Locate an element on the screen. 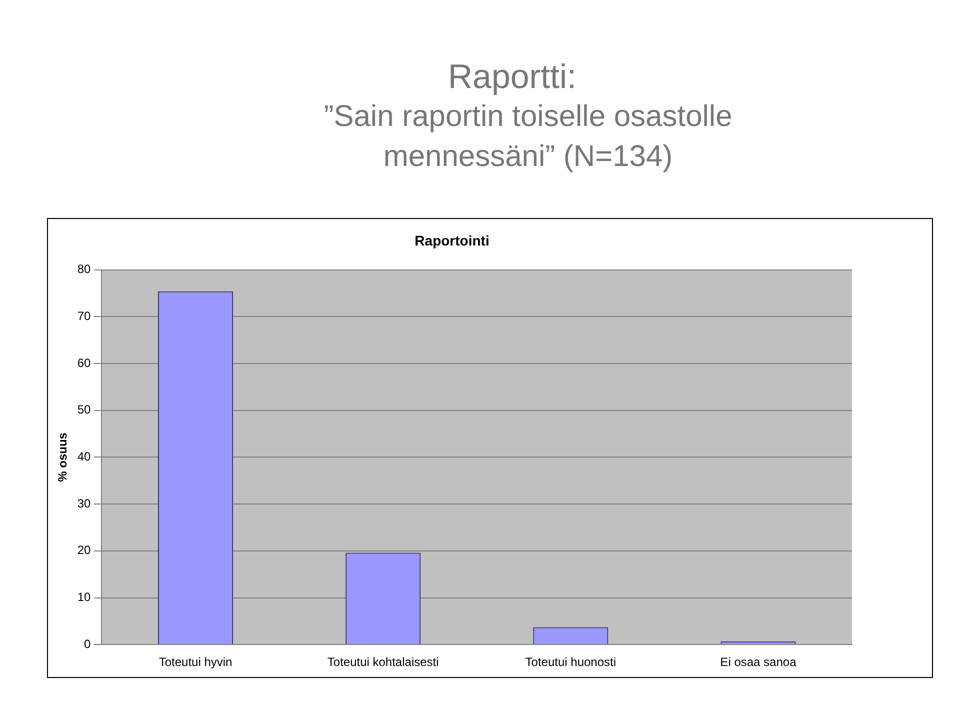 Image resolution: width=960 pixels, height=716 pixels. x-tick-label: Toteutui hyvin is located at coordinates (195, 662).